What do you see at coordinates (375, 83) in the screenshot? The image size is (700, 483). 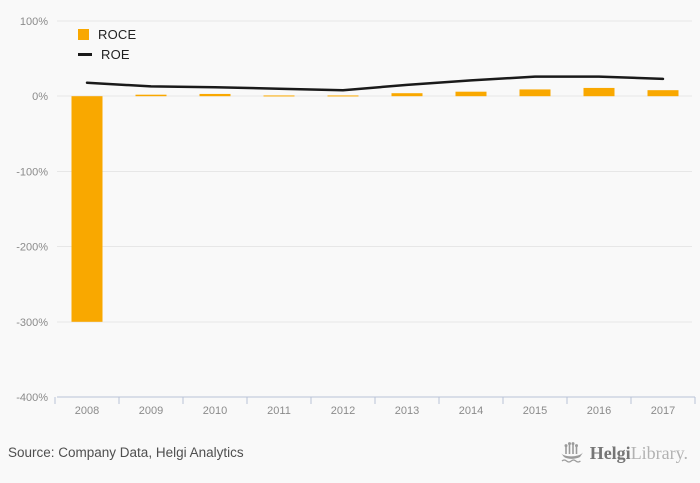 I see `roe-line` at bounding box center [375, 83].